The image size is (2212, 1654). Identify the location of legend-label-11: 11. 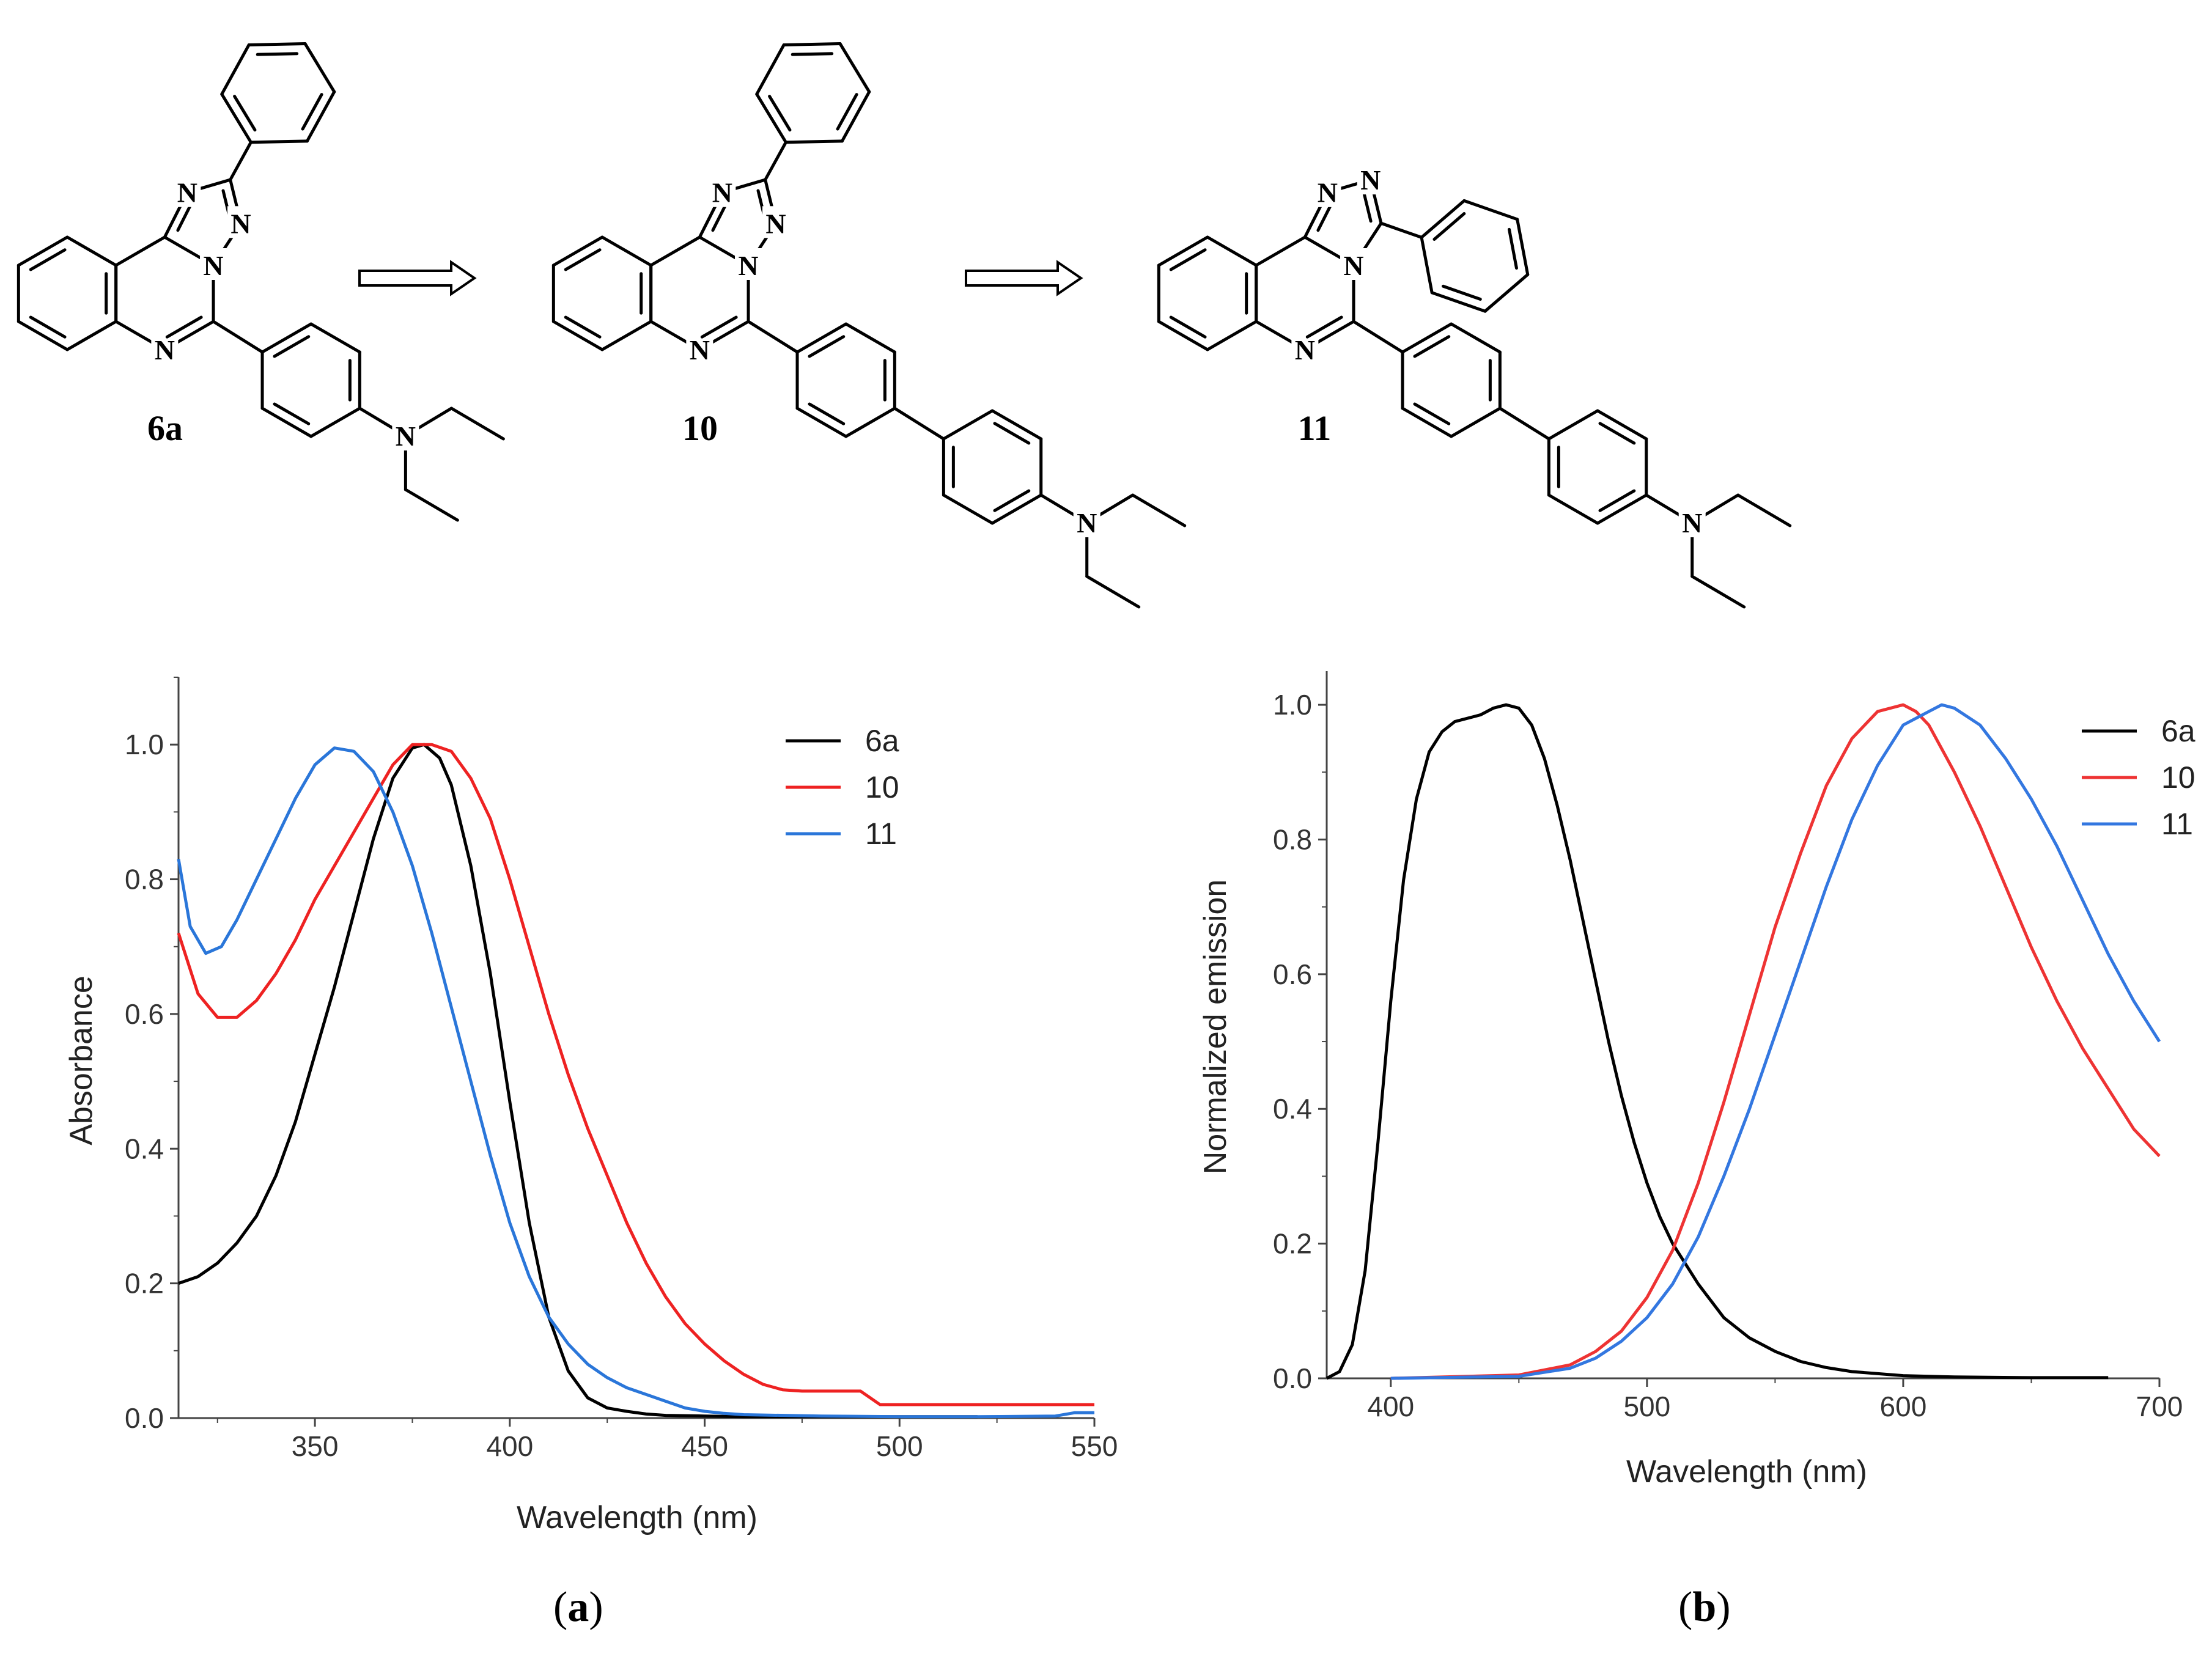
(2177, 824).